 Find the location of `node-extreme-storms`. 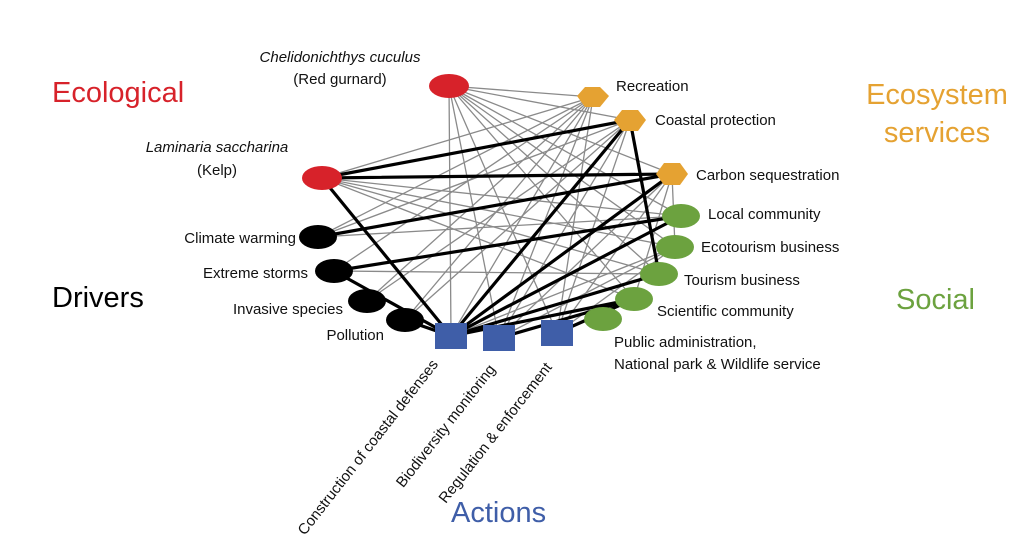

node-extreme-storms is located at coordinates (334, 271).